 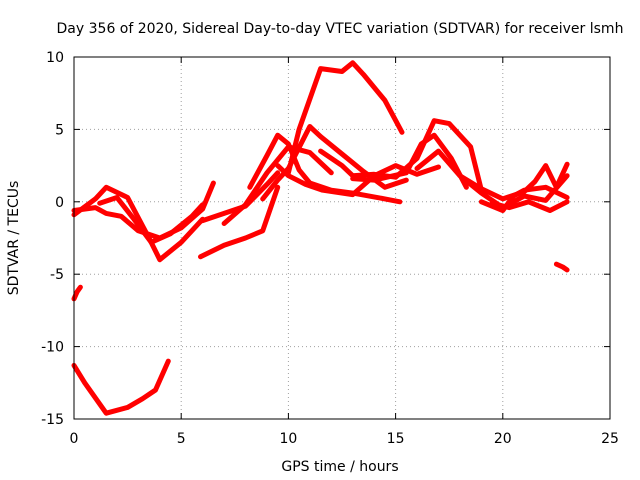 I want to click on y-tick-label: -5, so click(x=57, y=275).